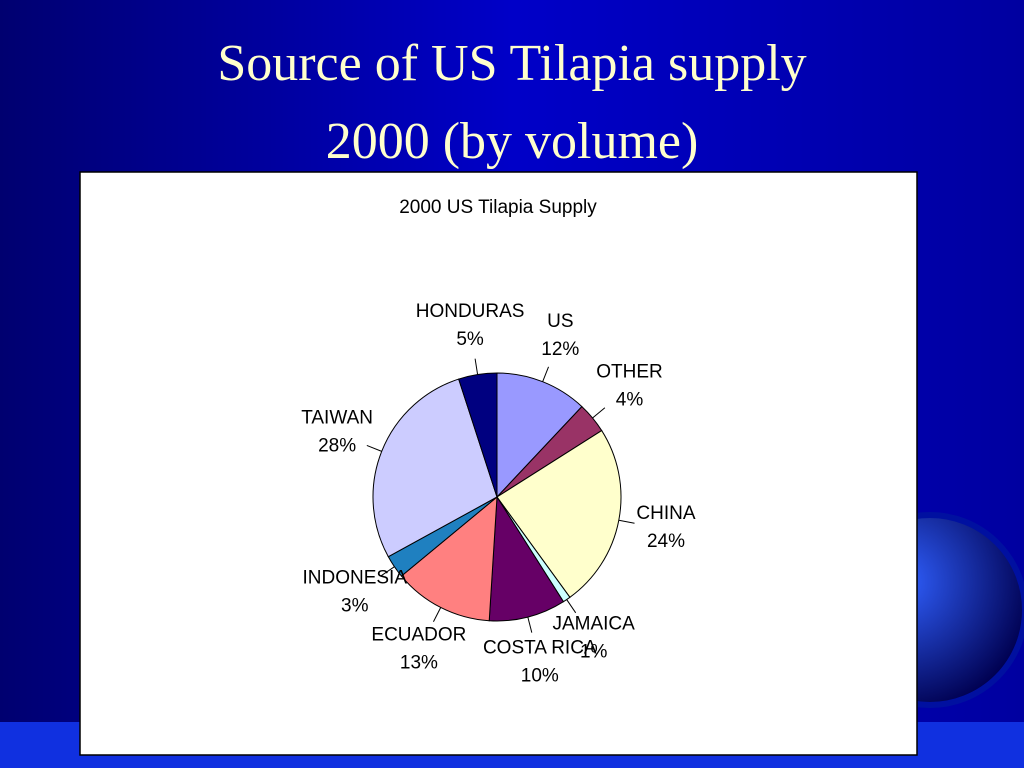  What do you see at coordinates (594, 651) in the screenshot?
I see `slice-value-label: 1%` at bounding box center [594, 651].